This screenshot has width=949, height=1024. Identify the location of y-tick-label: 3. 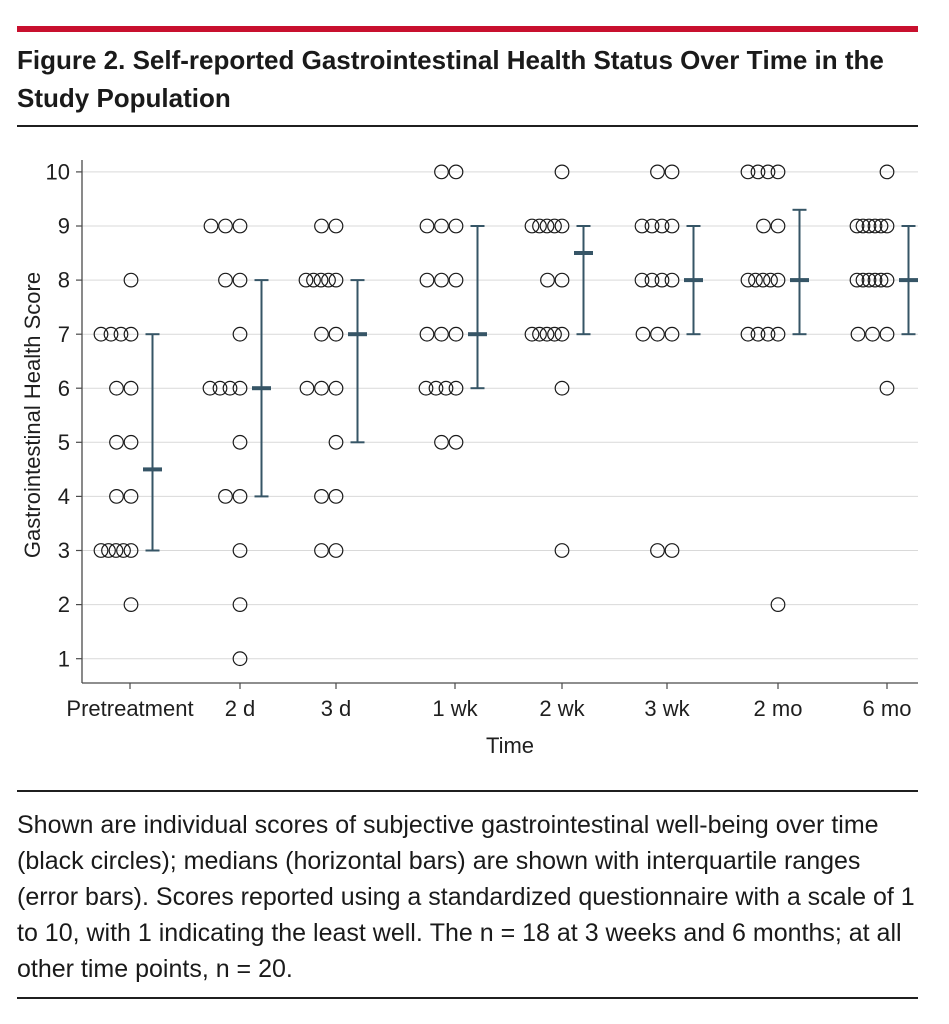
(64, 550).